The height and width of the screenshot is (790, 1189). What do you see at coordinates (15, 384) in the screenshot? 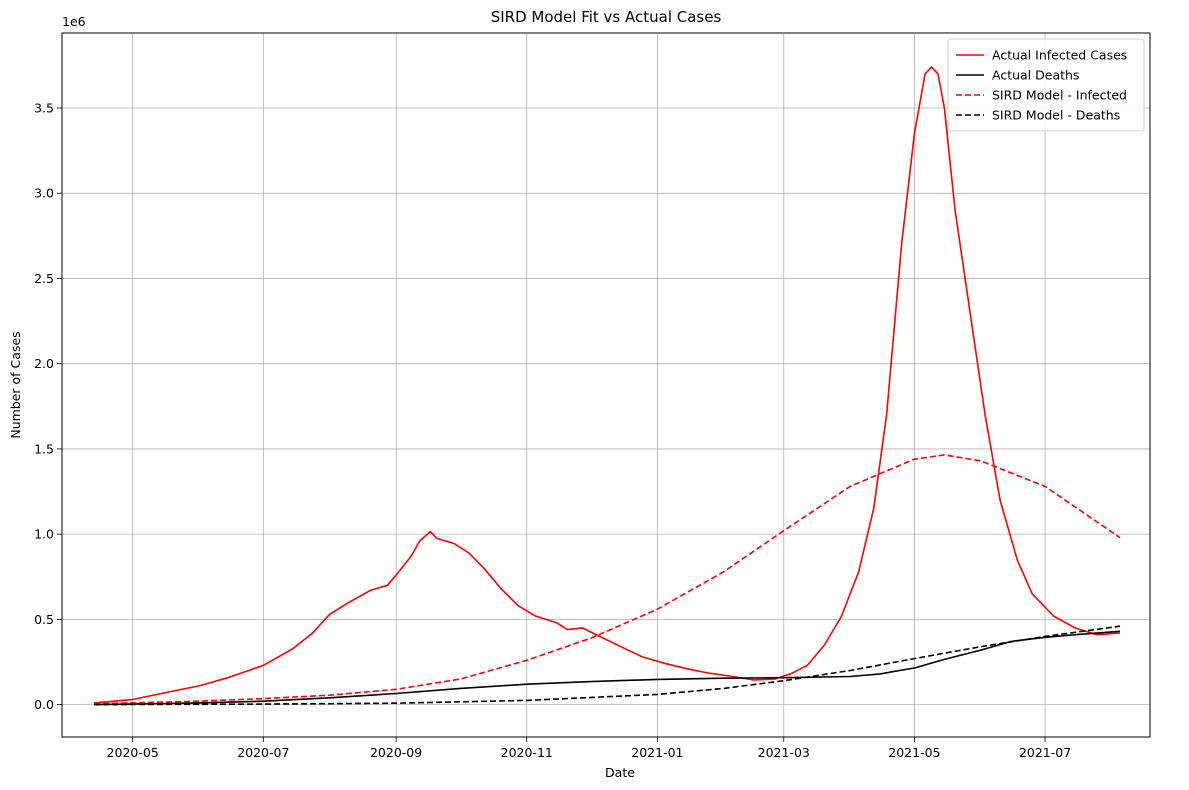
I see `y-axis-label: Number of Cases` at bounding box center [15, 384].